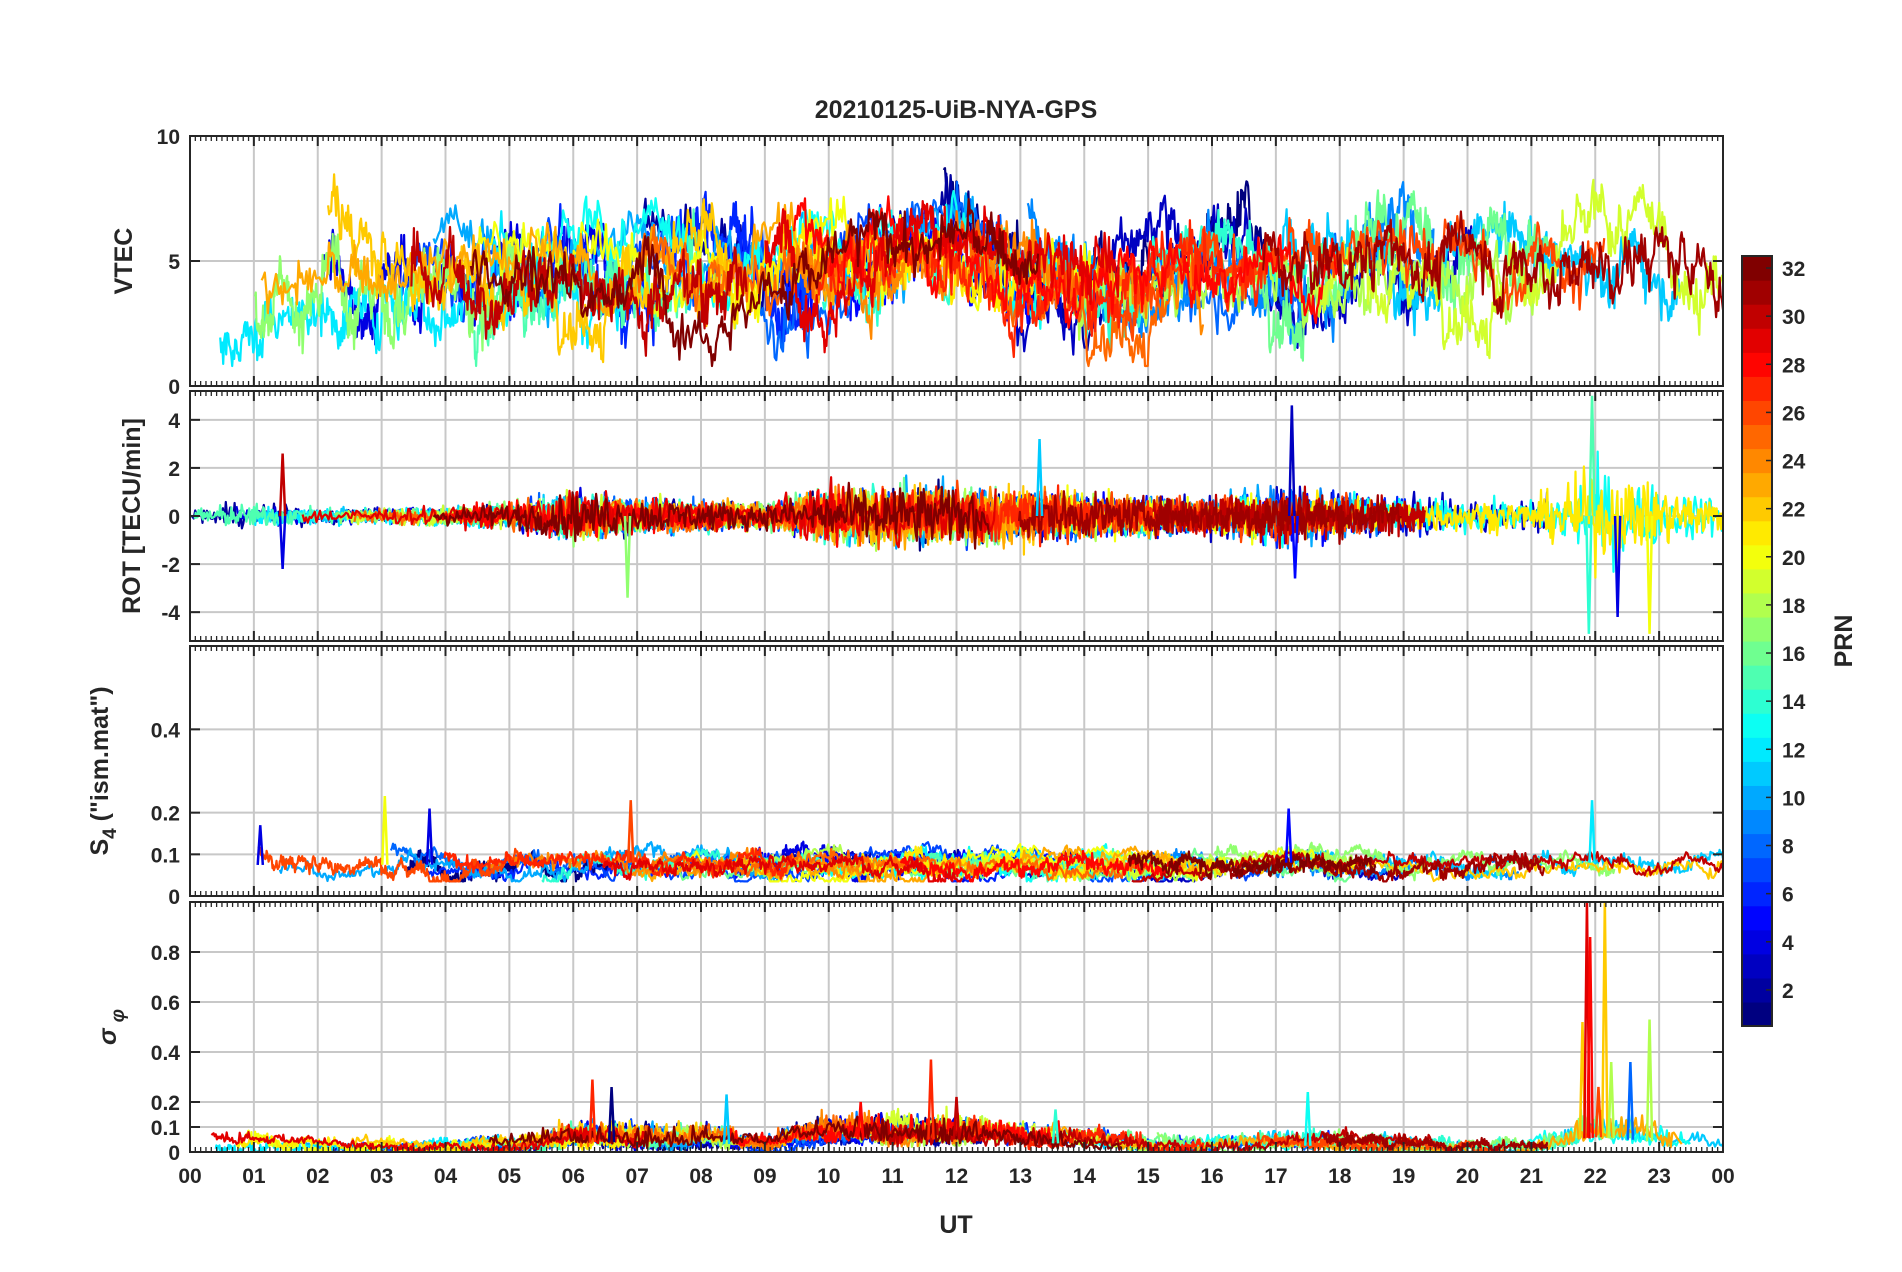  I want to click on ut-tick-label-2: 02, so click(317, 1176).